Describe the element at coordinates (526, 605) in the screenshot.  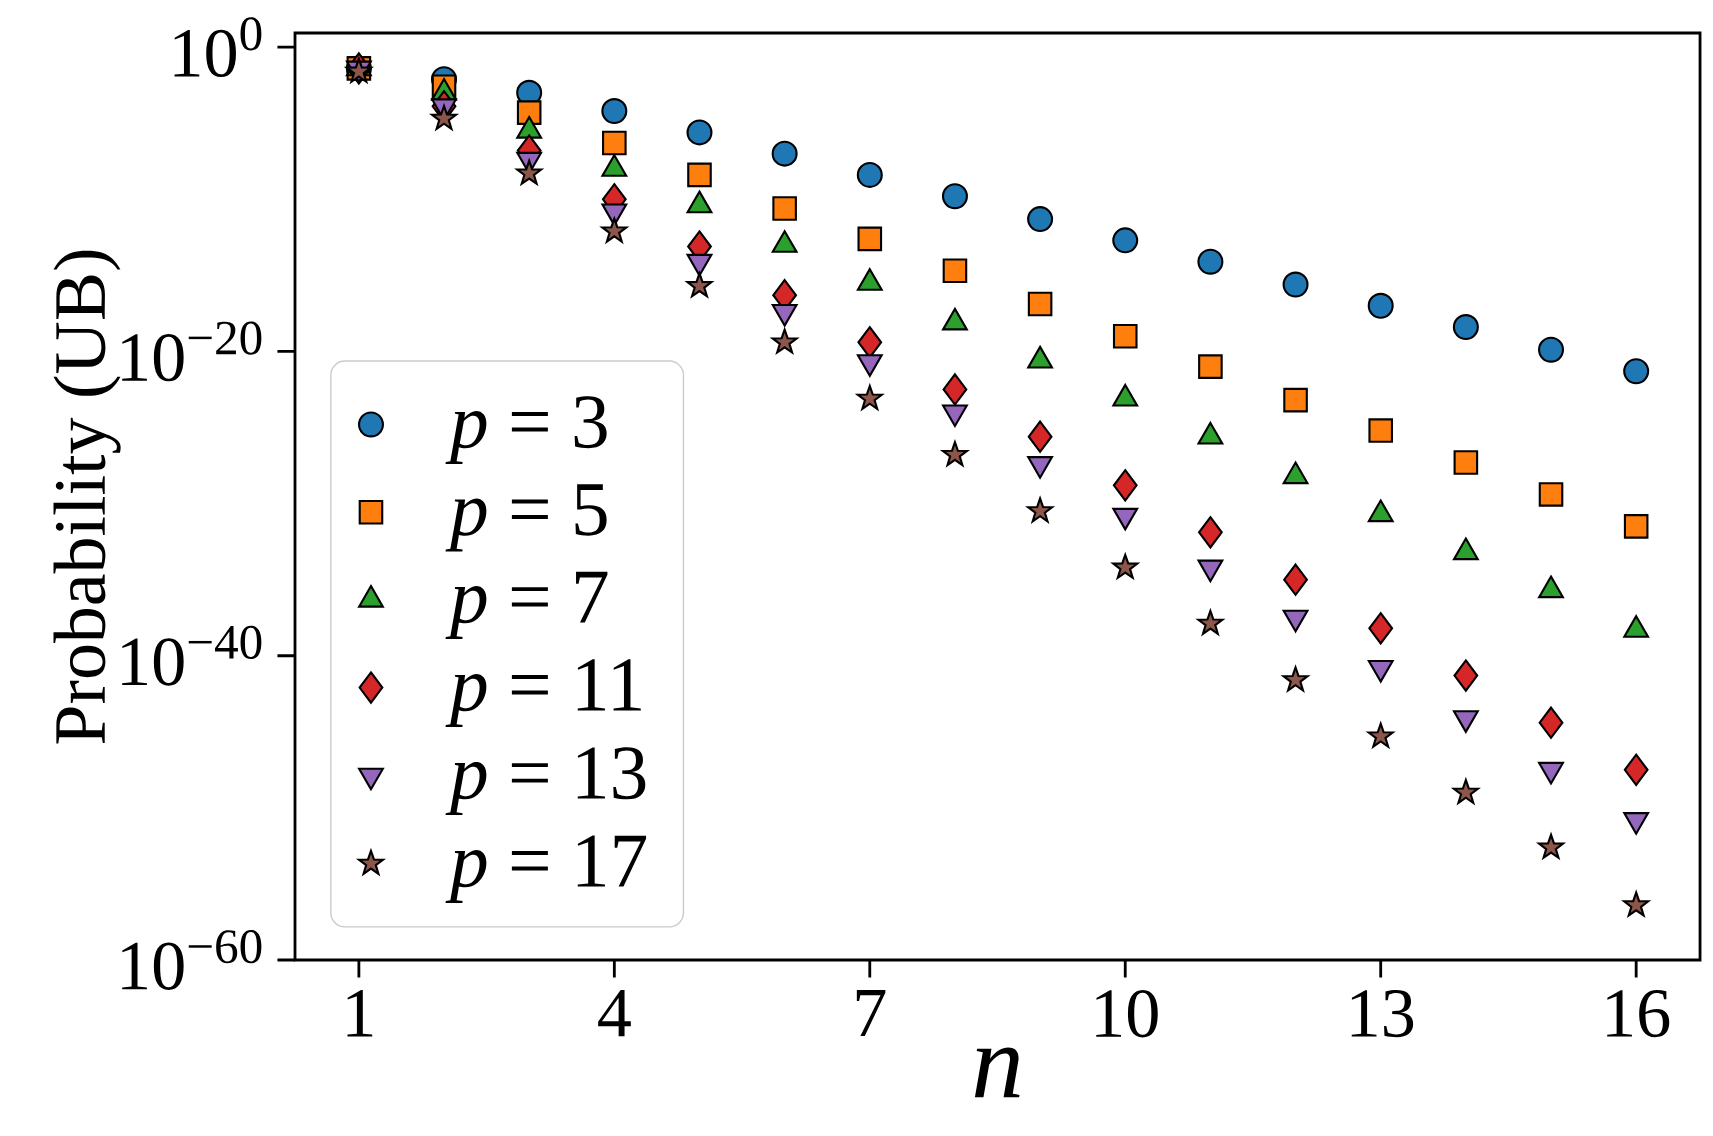
I see `legend-label: p = 7` at that location.